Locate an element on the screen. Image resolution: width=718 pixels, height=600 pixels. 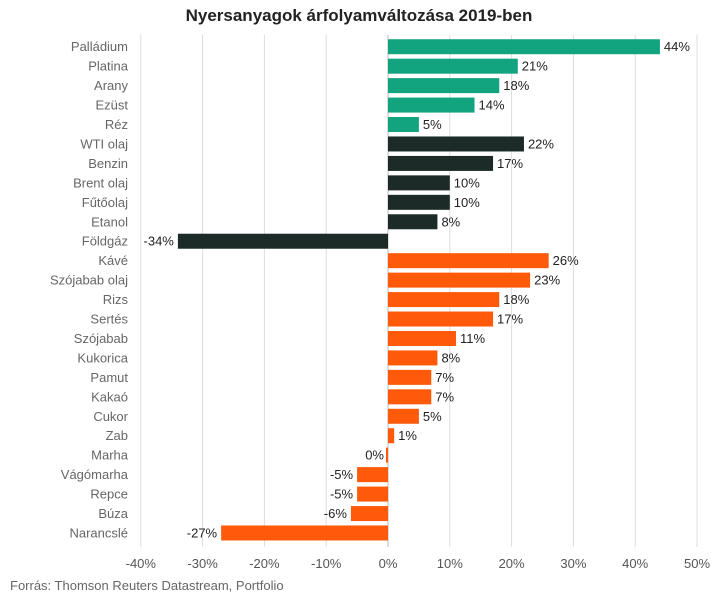
value-label: 23% is located at coordinates (547, 280).